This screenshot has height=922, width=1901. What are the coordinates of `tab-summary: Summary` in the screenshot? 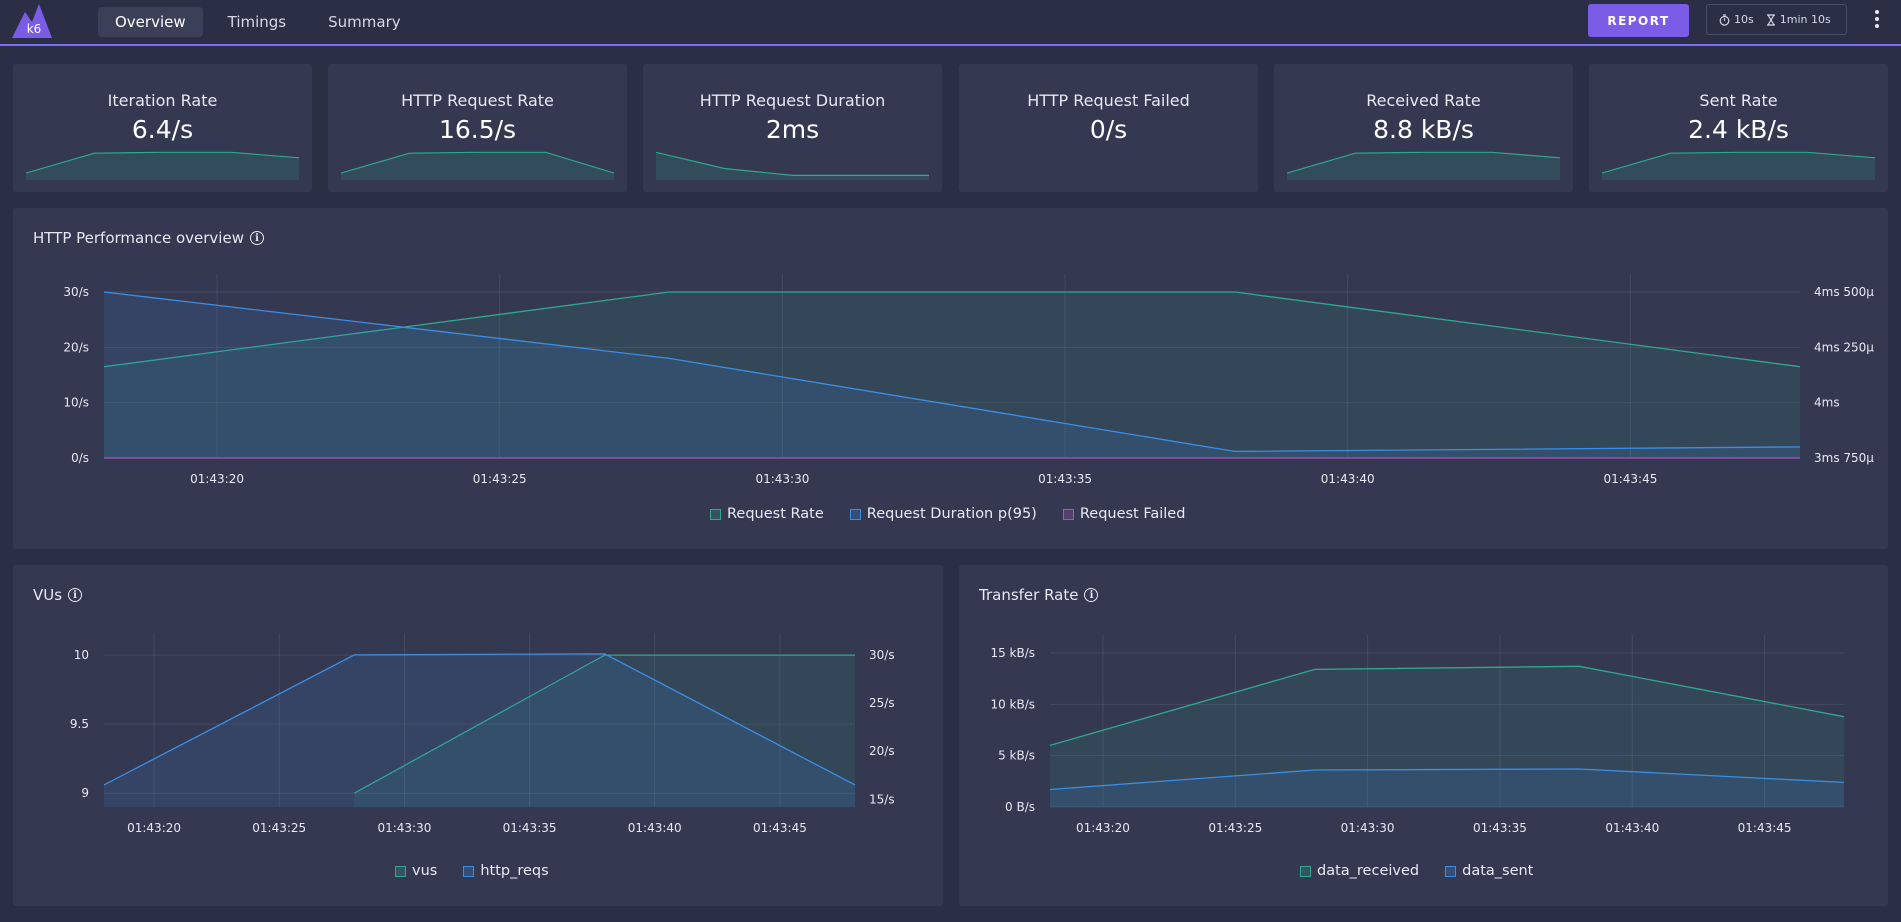 It's located at (364, 22).